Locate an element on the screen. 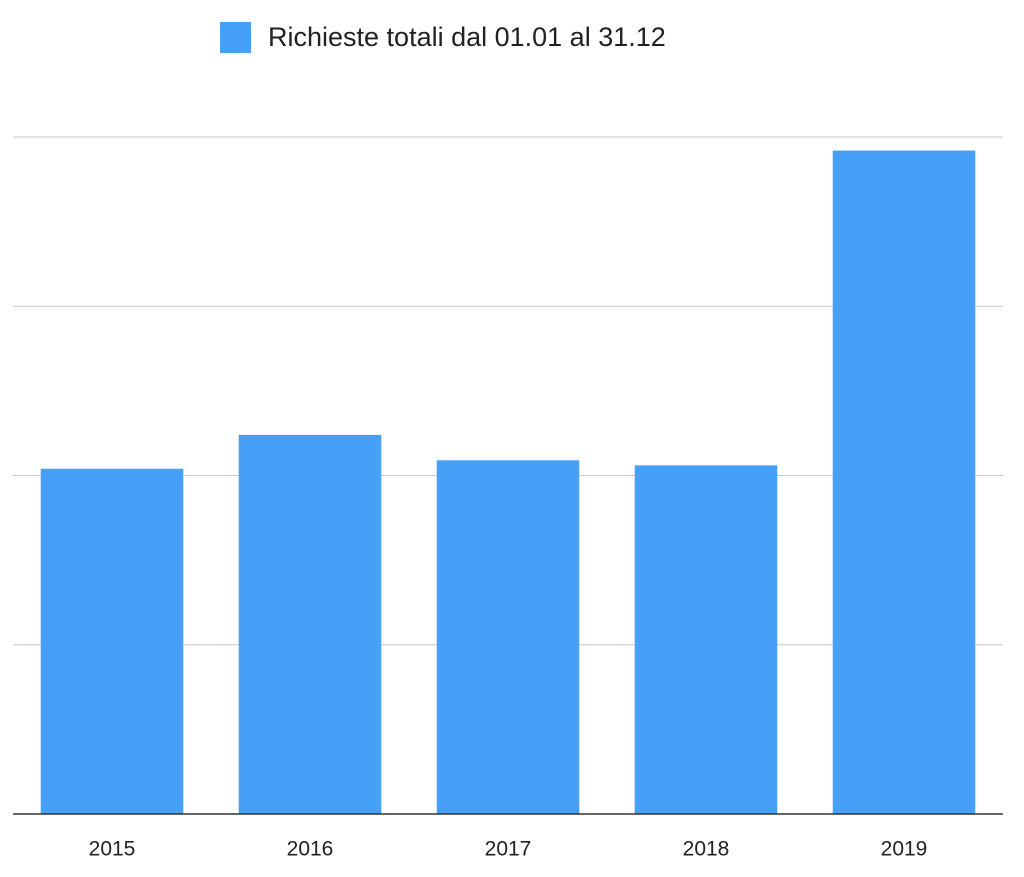  x-tick-label: 2015 is located at coordinates (112, 849).